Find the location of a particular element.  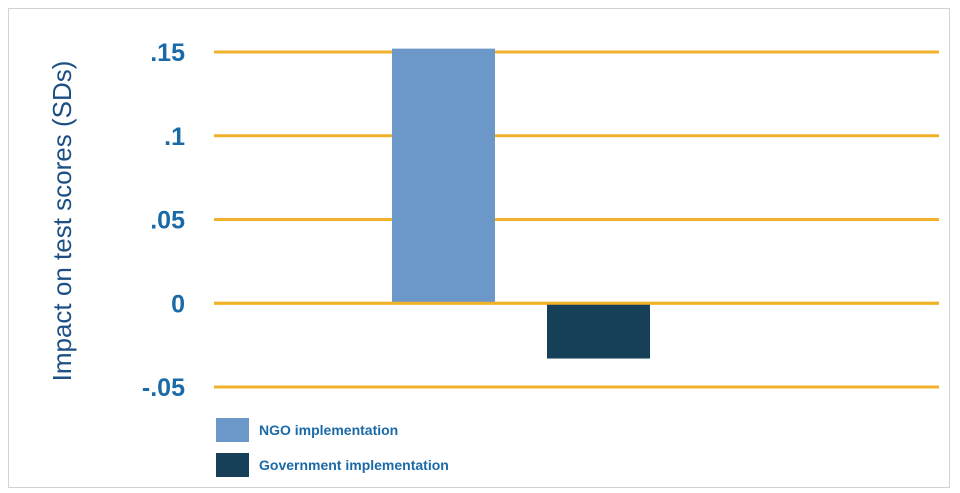

y-tick-labels: .15 .1 .05 0 -.05 is located at coordinates (163, 220).